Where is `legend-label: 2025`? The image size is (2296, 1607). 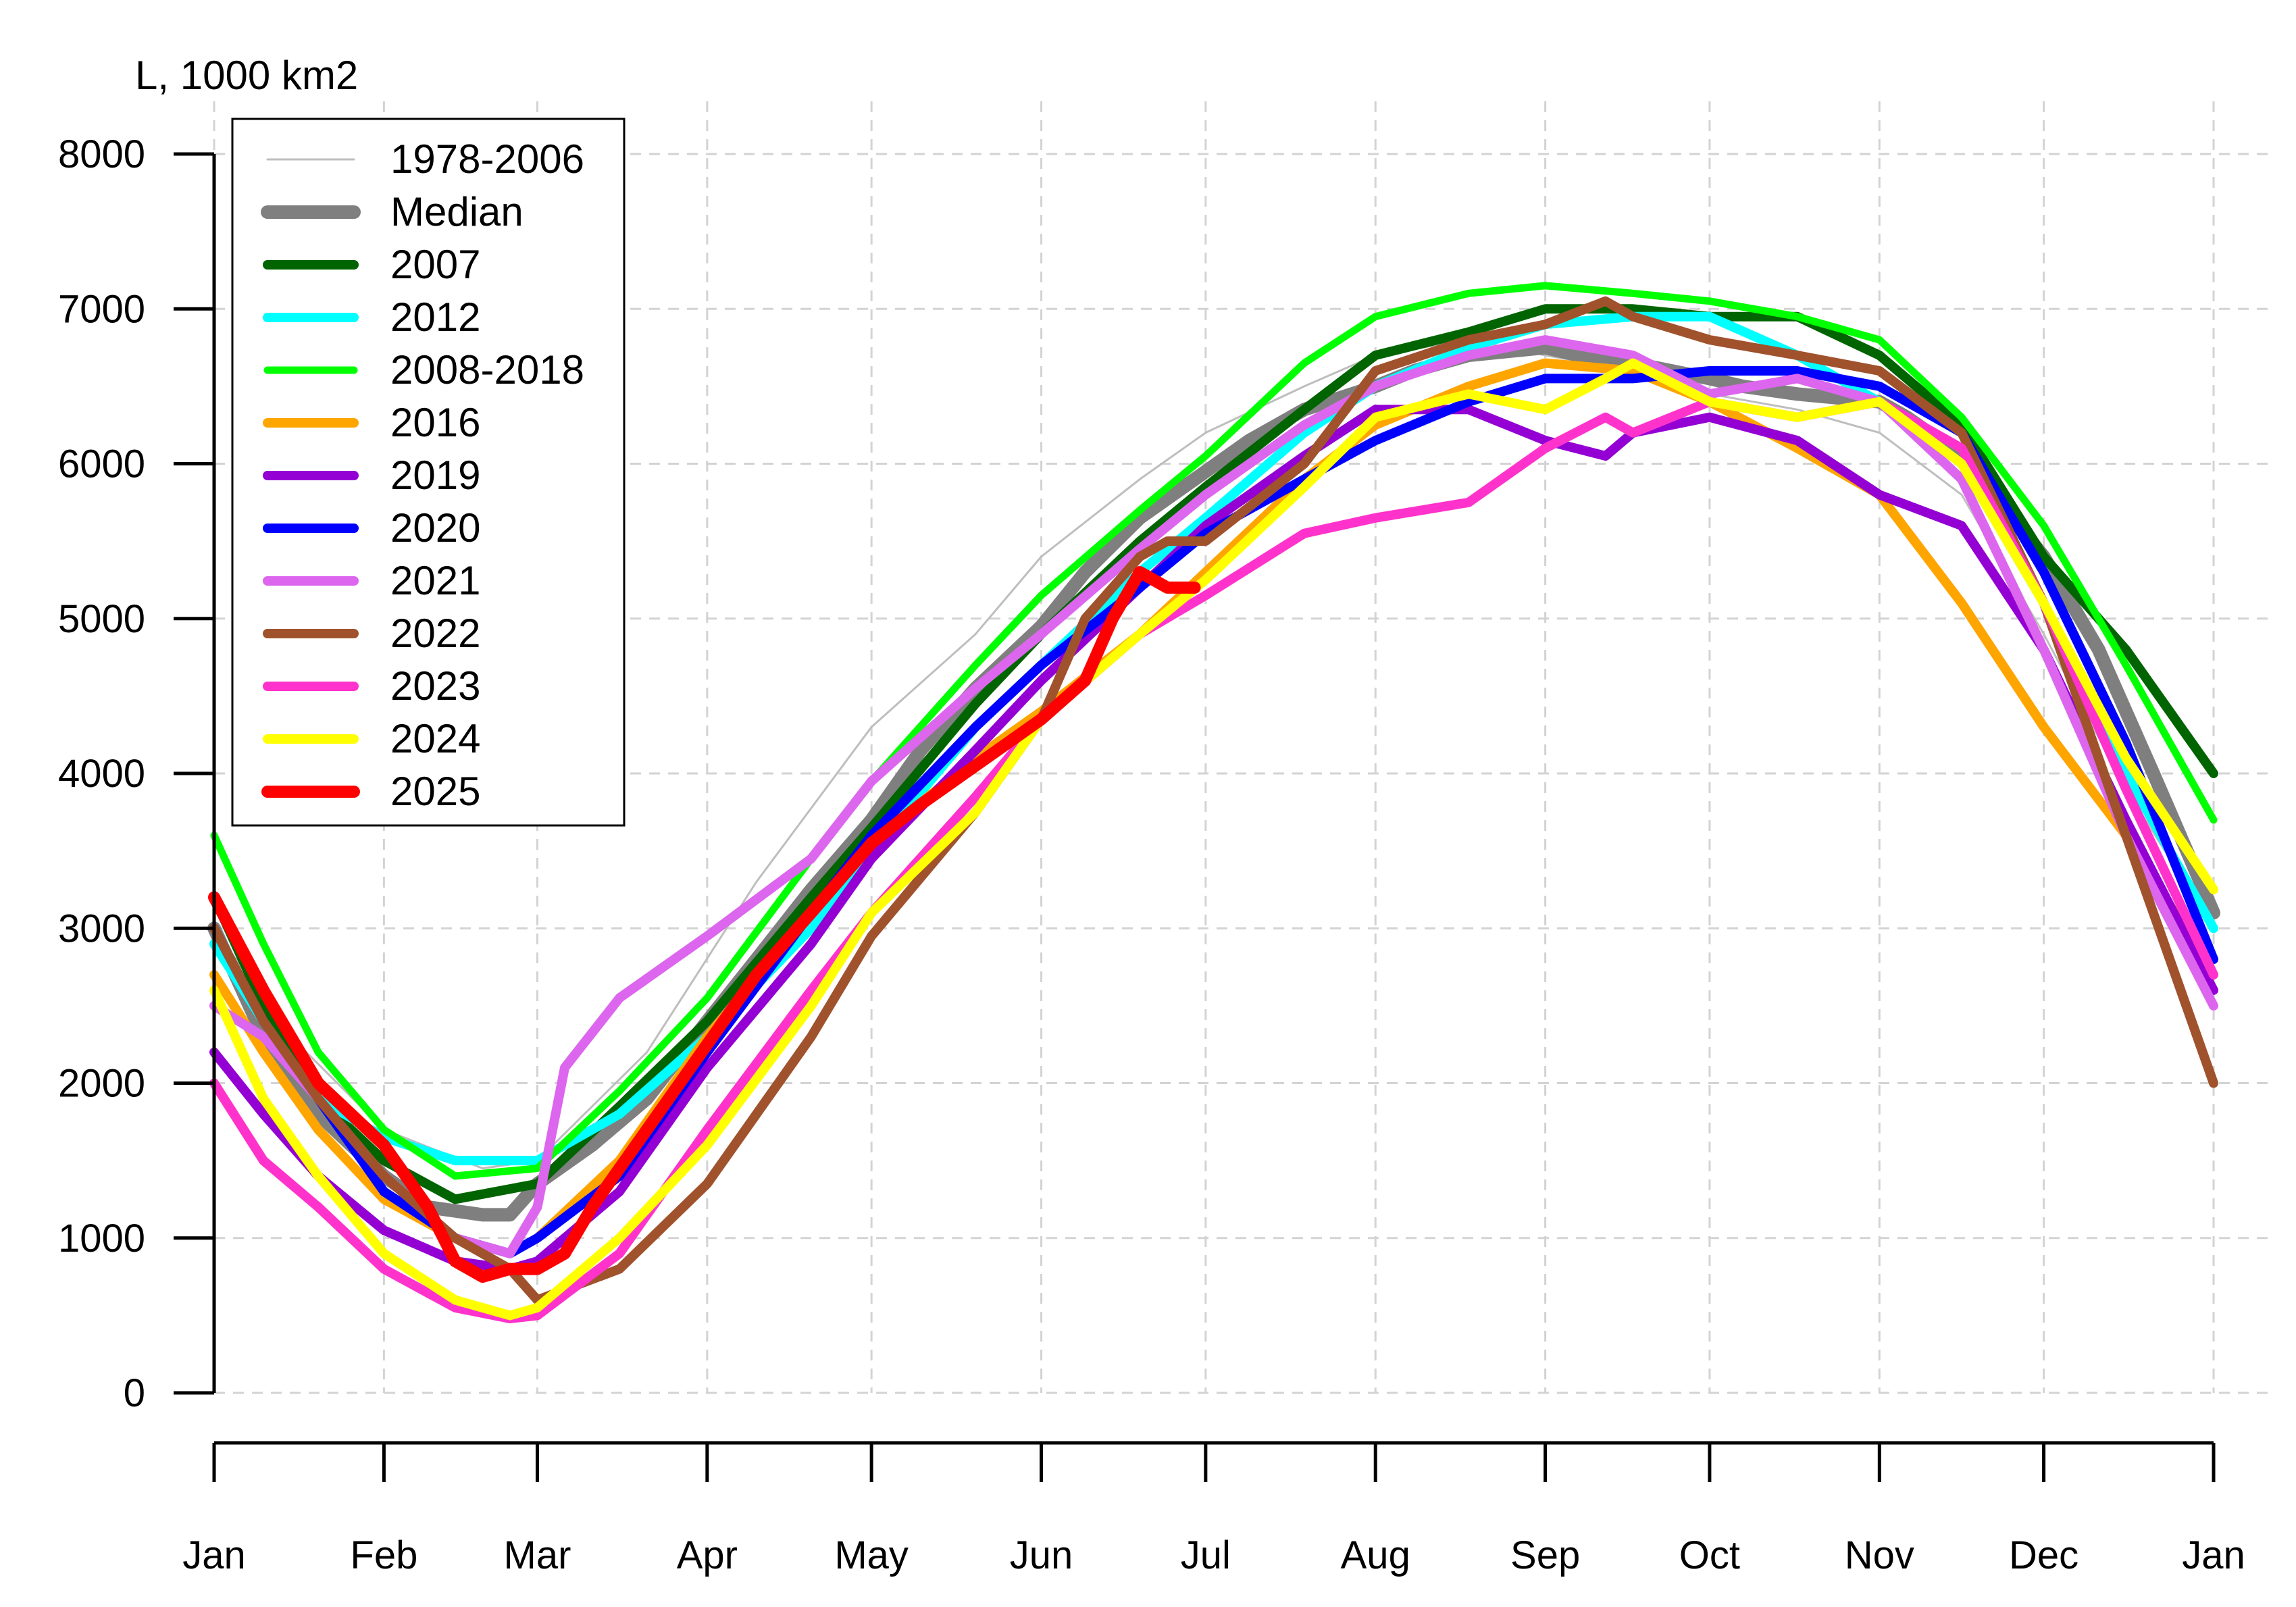
legend-label: 2025 is located at coordinates (435, 791).